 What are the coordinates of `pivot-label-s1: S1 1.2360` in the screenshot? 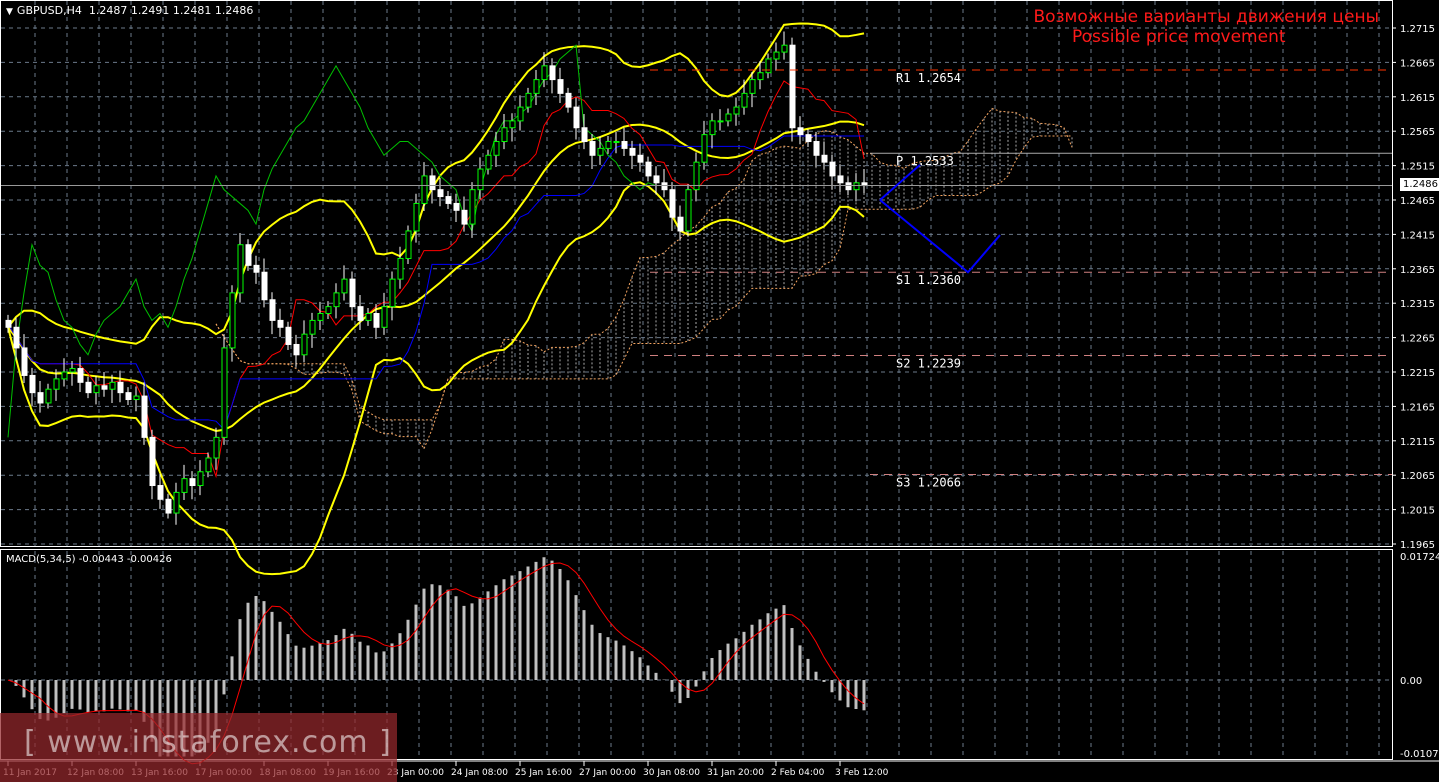 It's located at (928, 280).